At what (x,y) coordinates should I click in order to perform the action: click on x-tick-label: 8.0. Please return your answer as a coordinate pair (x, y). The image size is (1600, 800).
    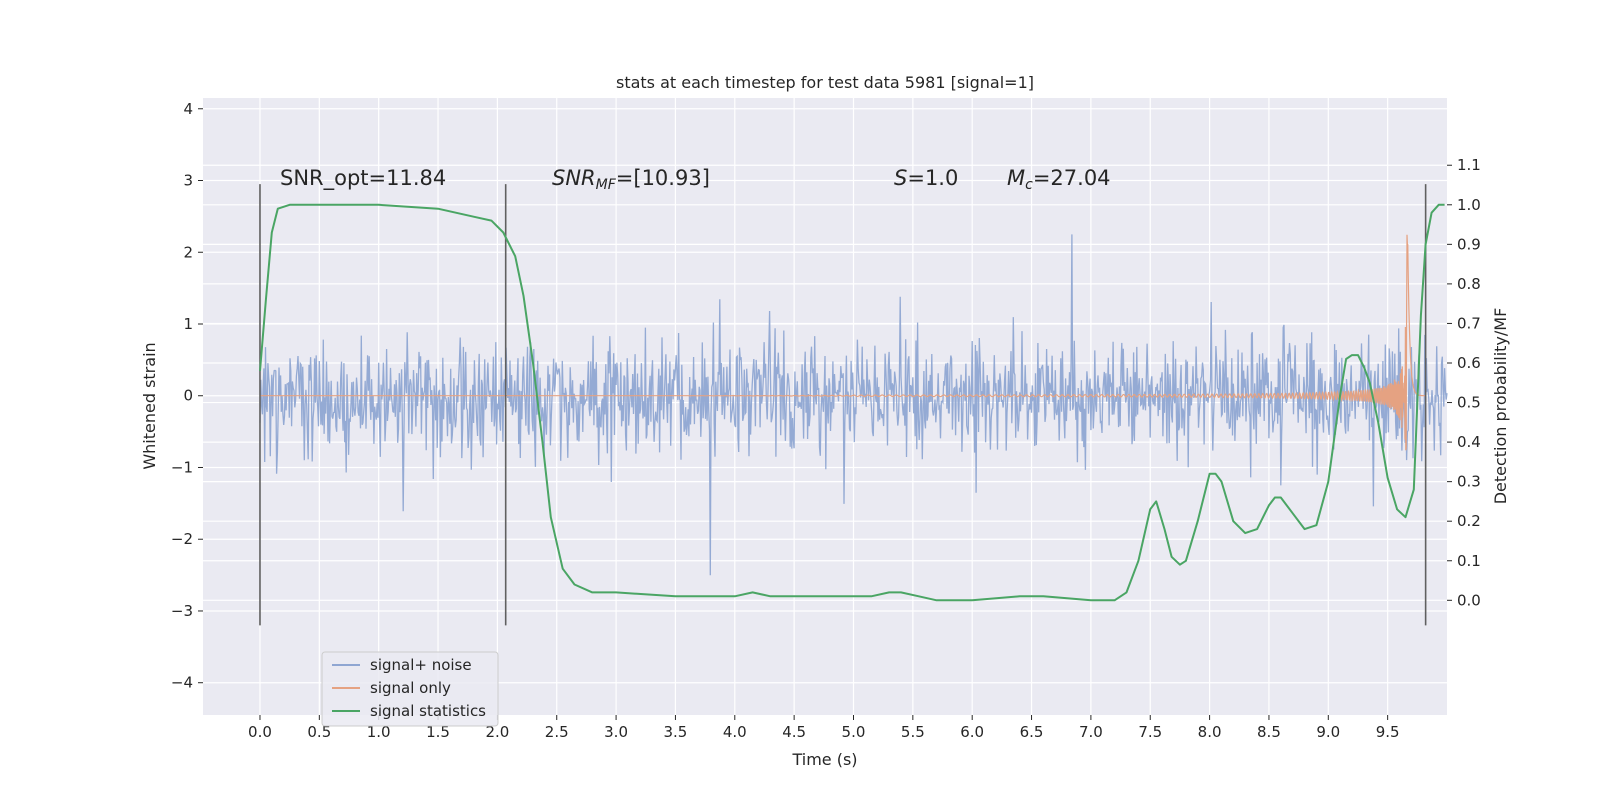
    Looking at the image, I should click on (1210, 732).